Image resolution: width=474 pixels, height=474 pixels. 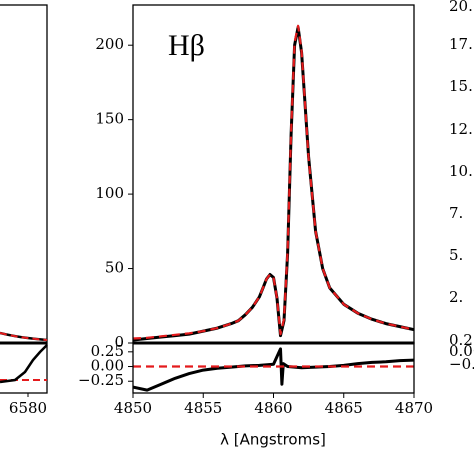 What do you see at coordinates (461, 171) in the screenshot?
I see `right-fragment-label: 10.` at bounding box center [461, 171].